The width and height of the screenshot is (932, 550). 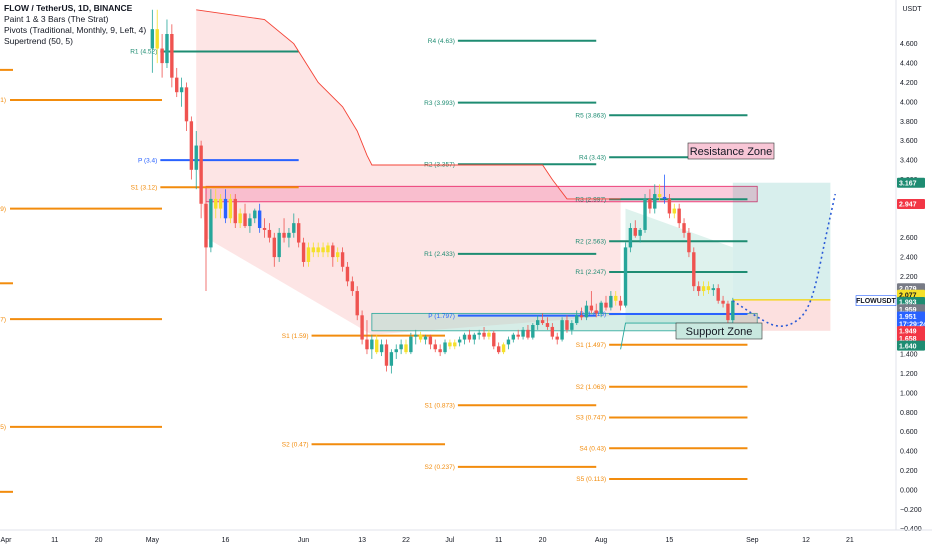 What do you see at coordinates (56, 19) in the screenshot?
I see `indicator-legend-strat: Paint 1 & 3 Bars (The Strat)` at bounding box center [56, 19].